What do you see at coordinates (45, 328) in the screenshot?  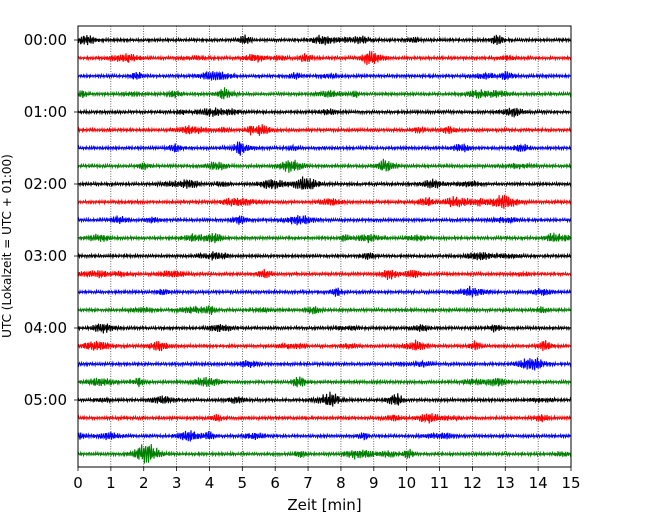 I see `y-tick-label: 04:00` at bounding box center [45, 328].